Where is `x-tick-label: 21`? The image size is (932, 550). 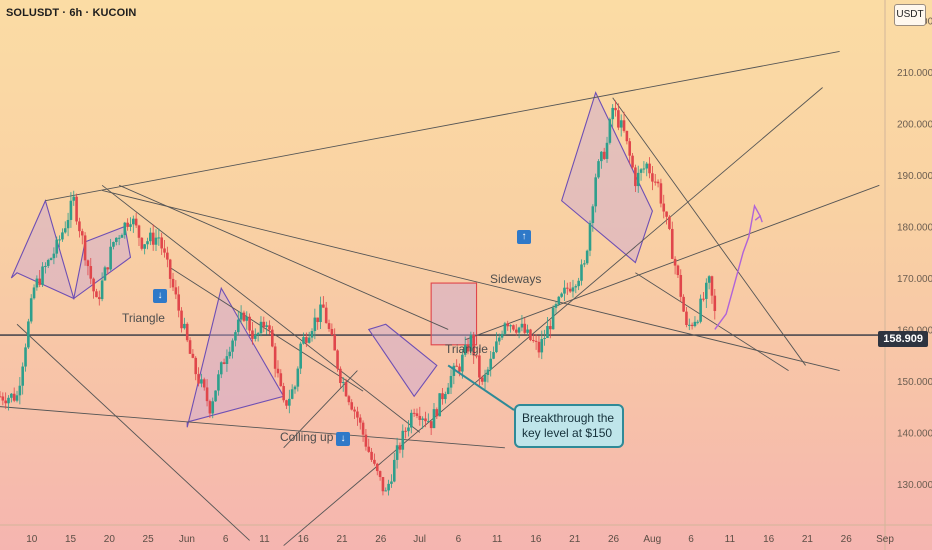
x-tick-label: 21 is located at coordinates (808, 539).